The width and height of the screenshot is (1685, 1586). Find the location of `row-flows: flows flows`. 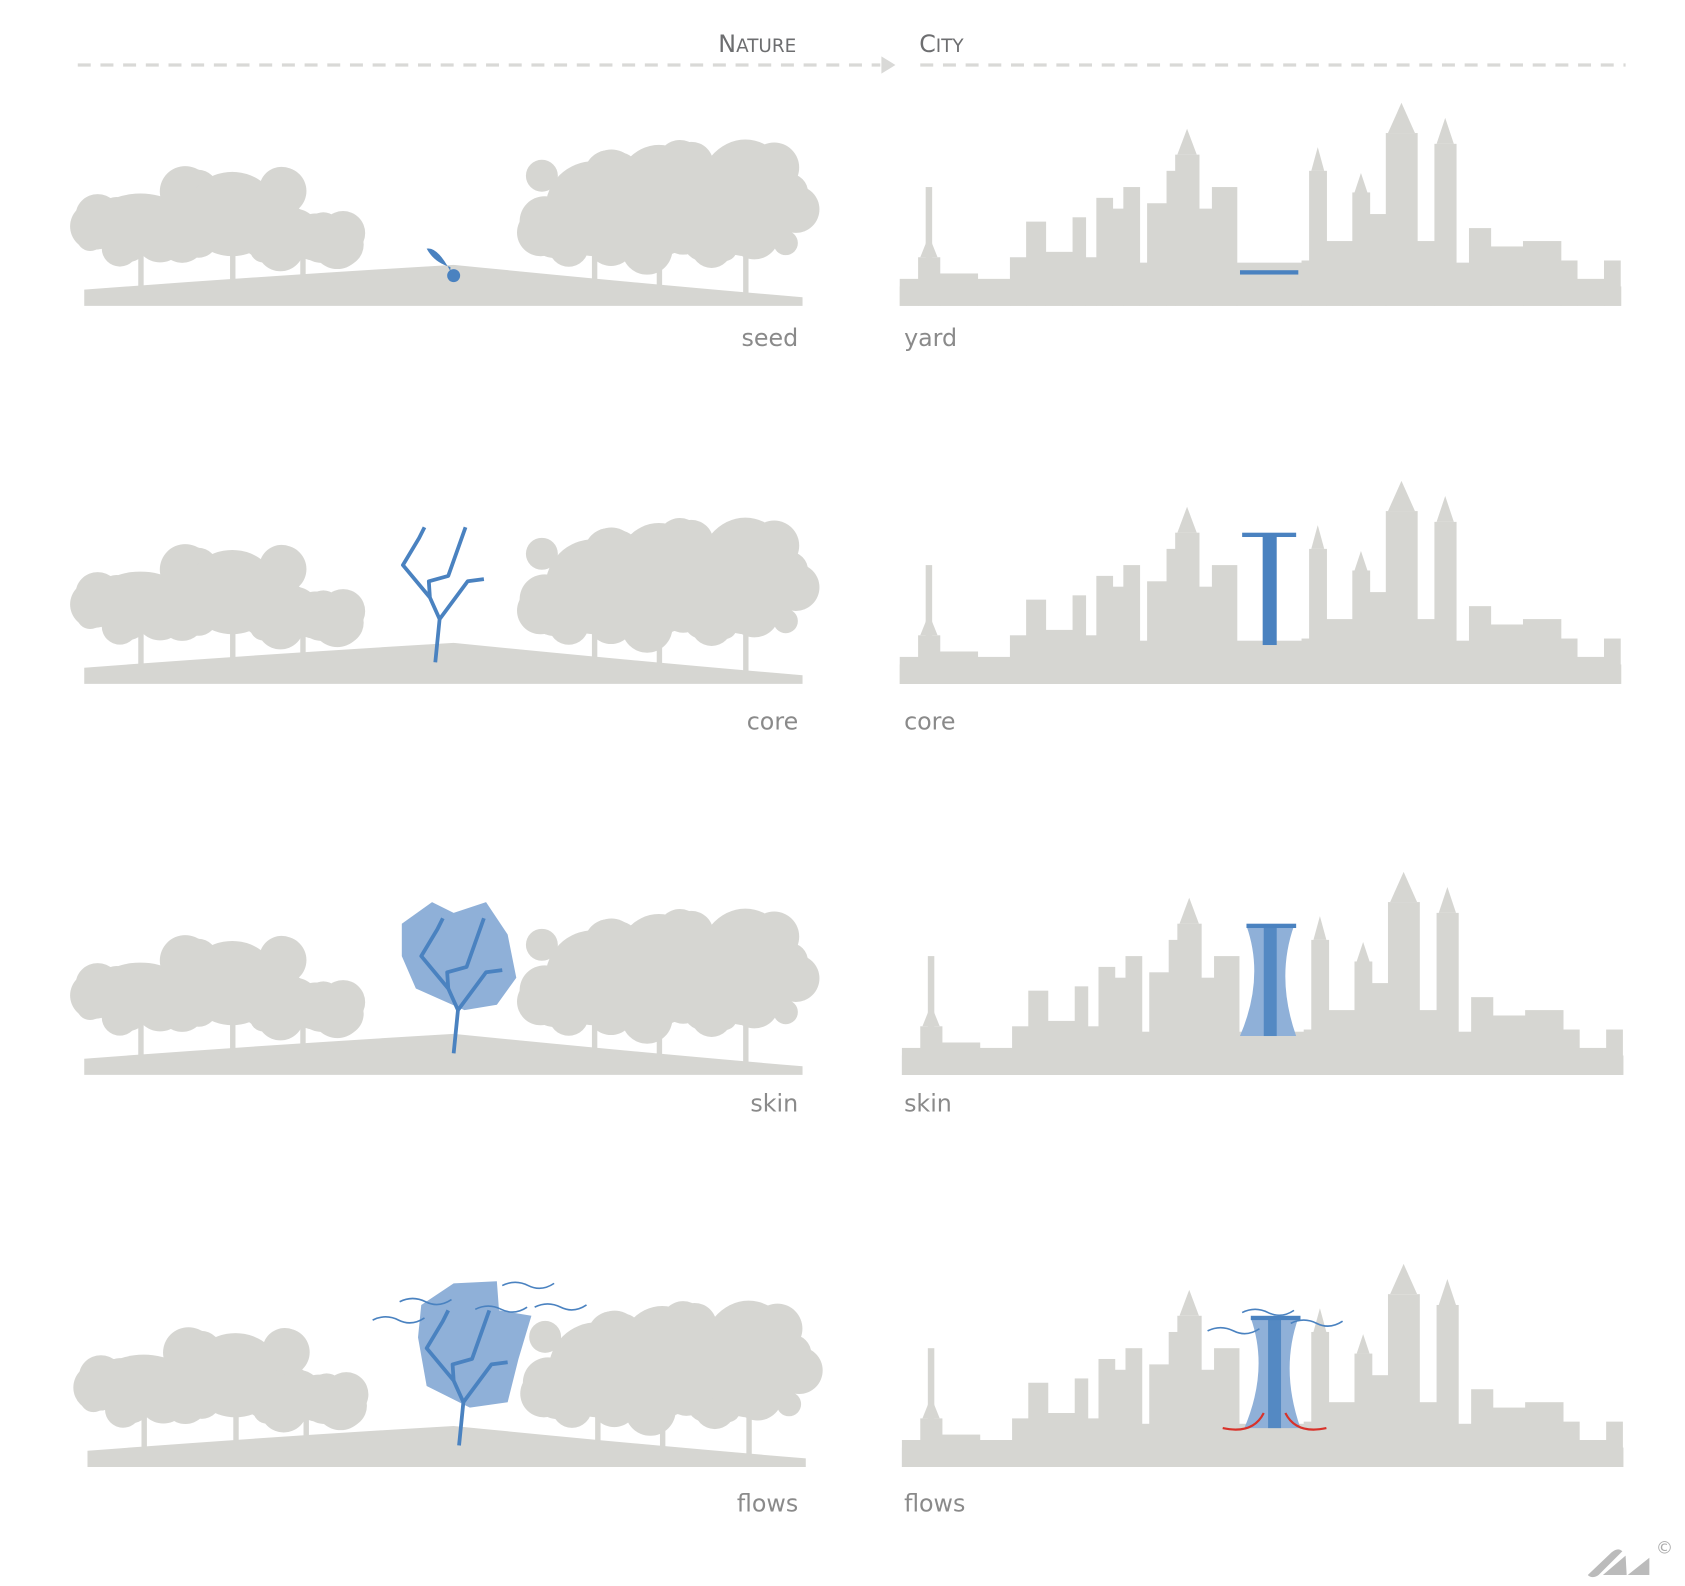

row-flows: flows flows is located at coordinates (848, 1390).